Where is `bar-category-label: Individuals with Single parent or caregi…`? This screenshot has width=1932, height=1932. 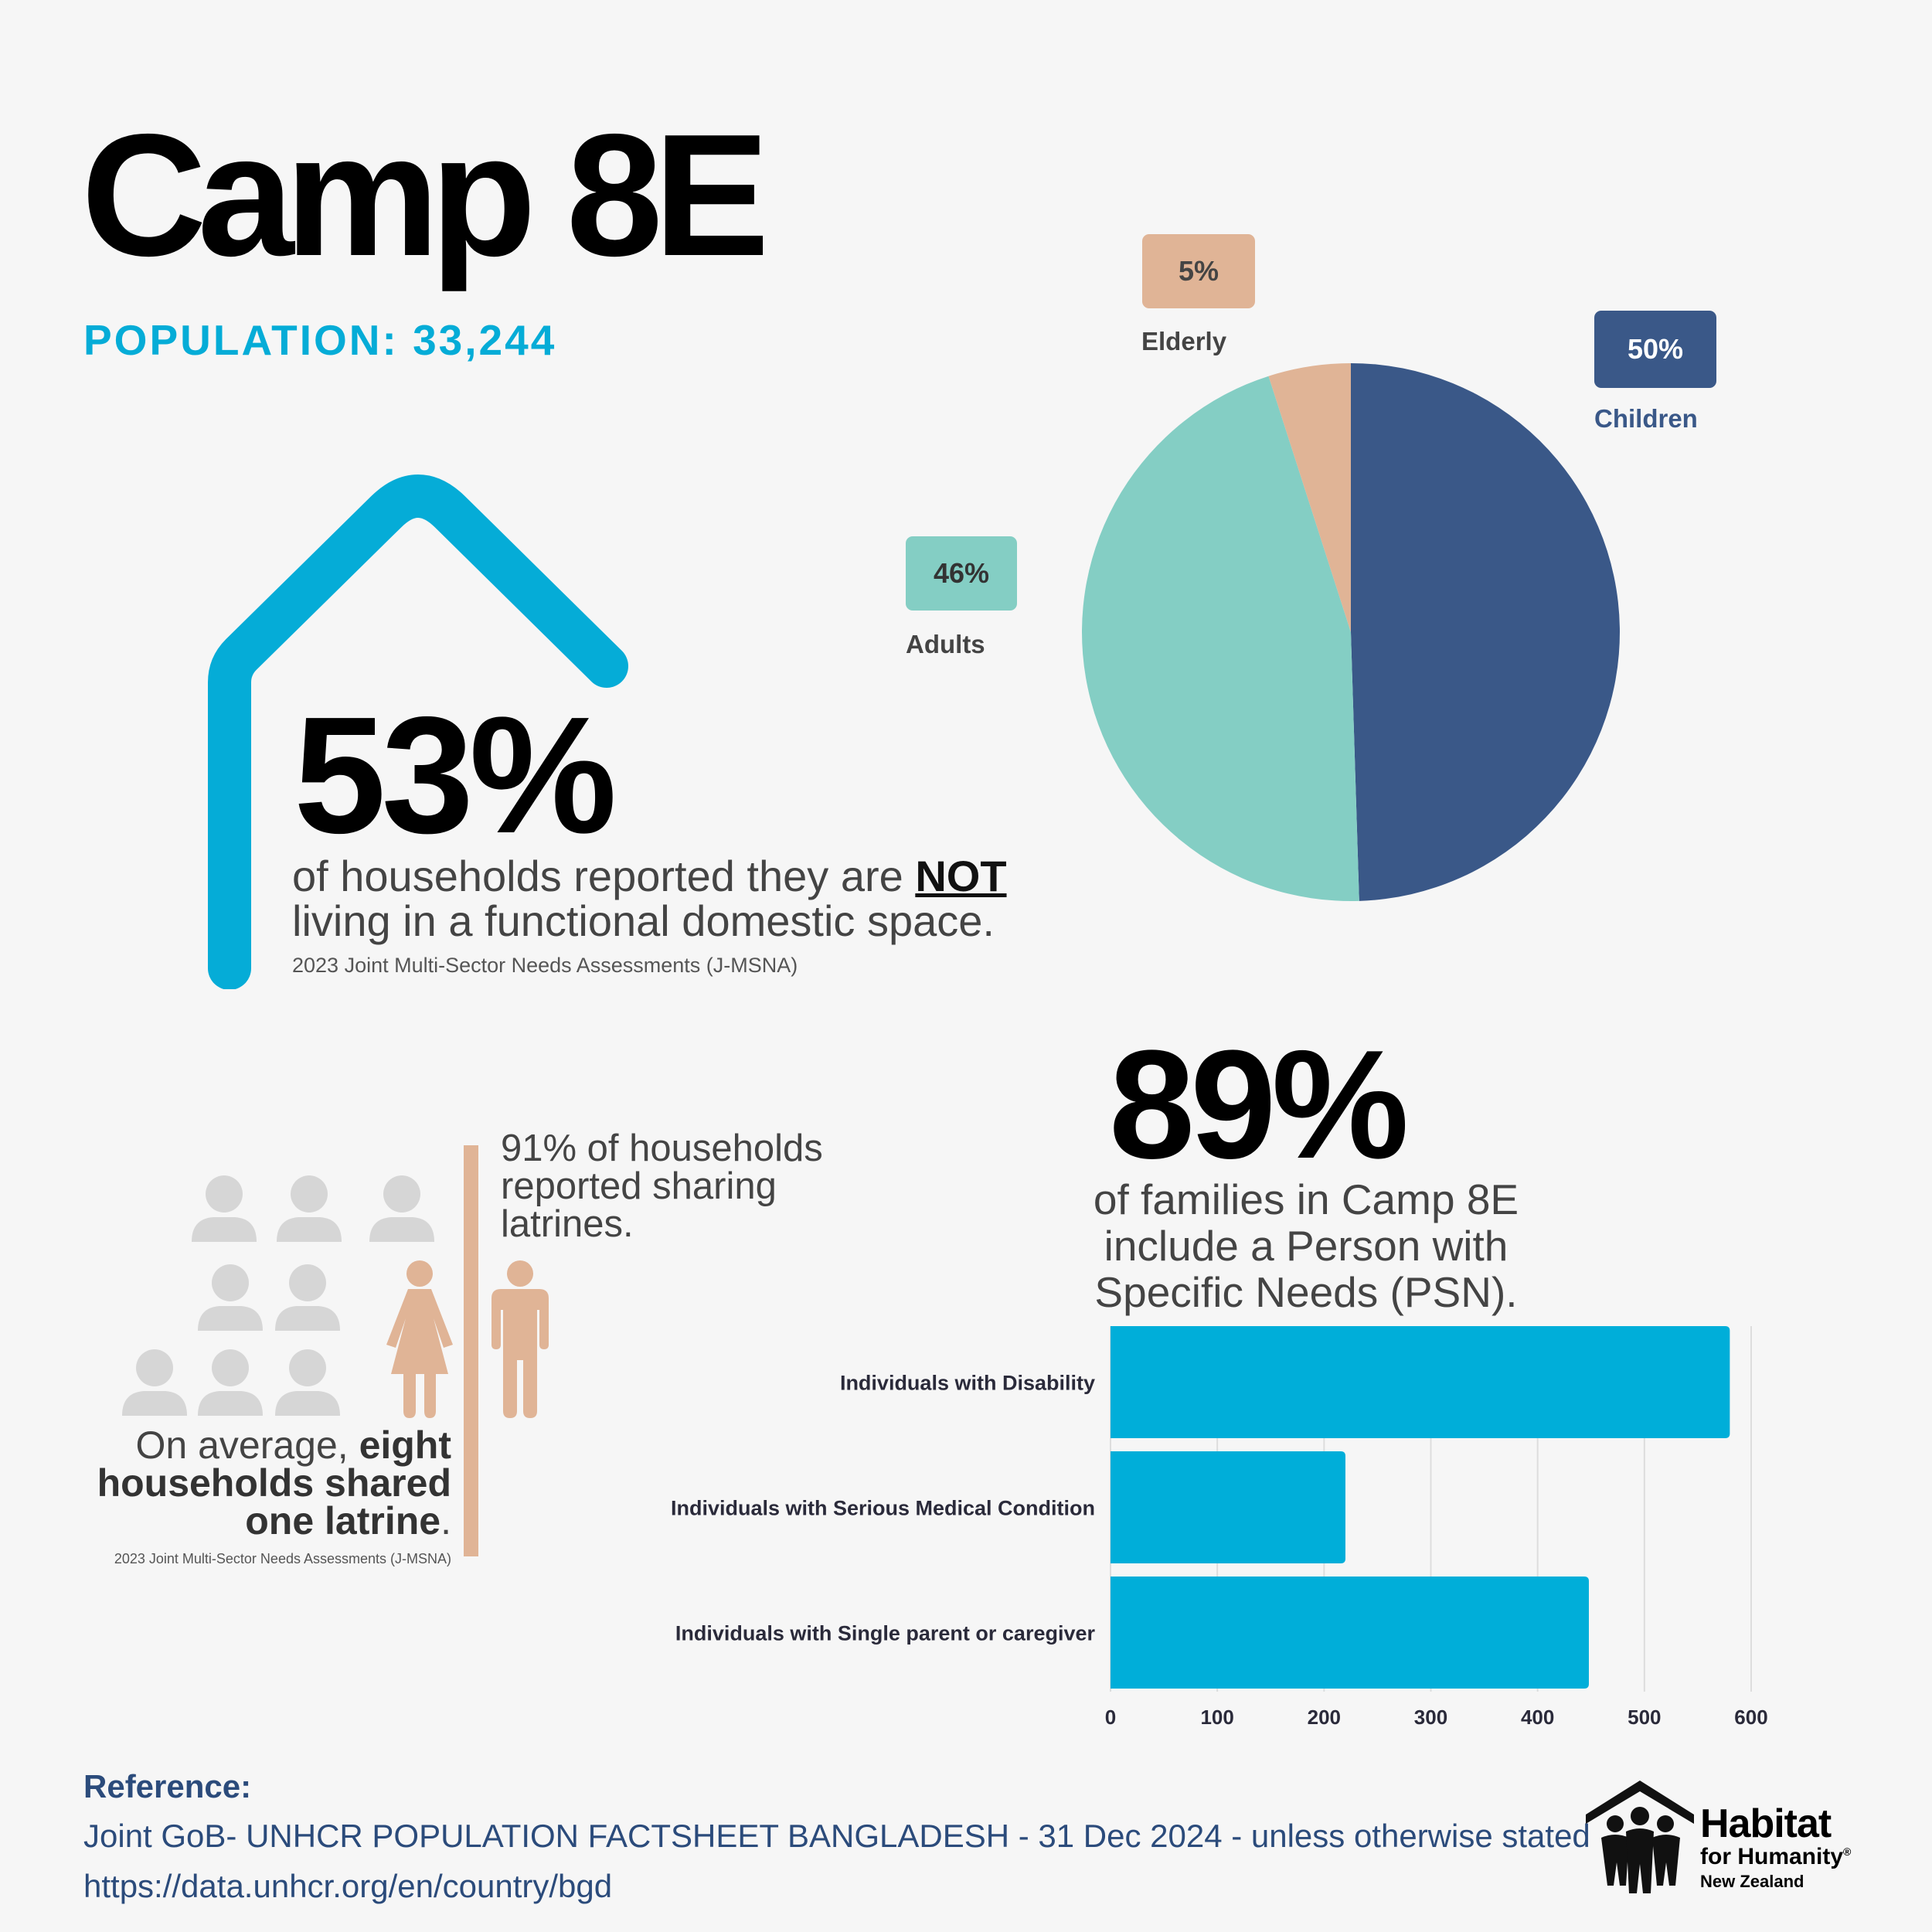 bar-category-label: Individuals with Single parent or caregi… is located at coordinates (885, 1633).